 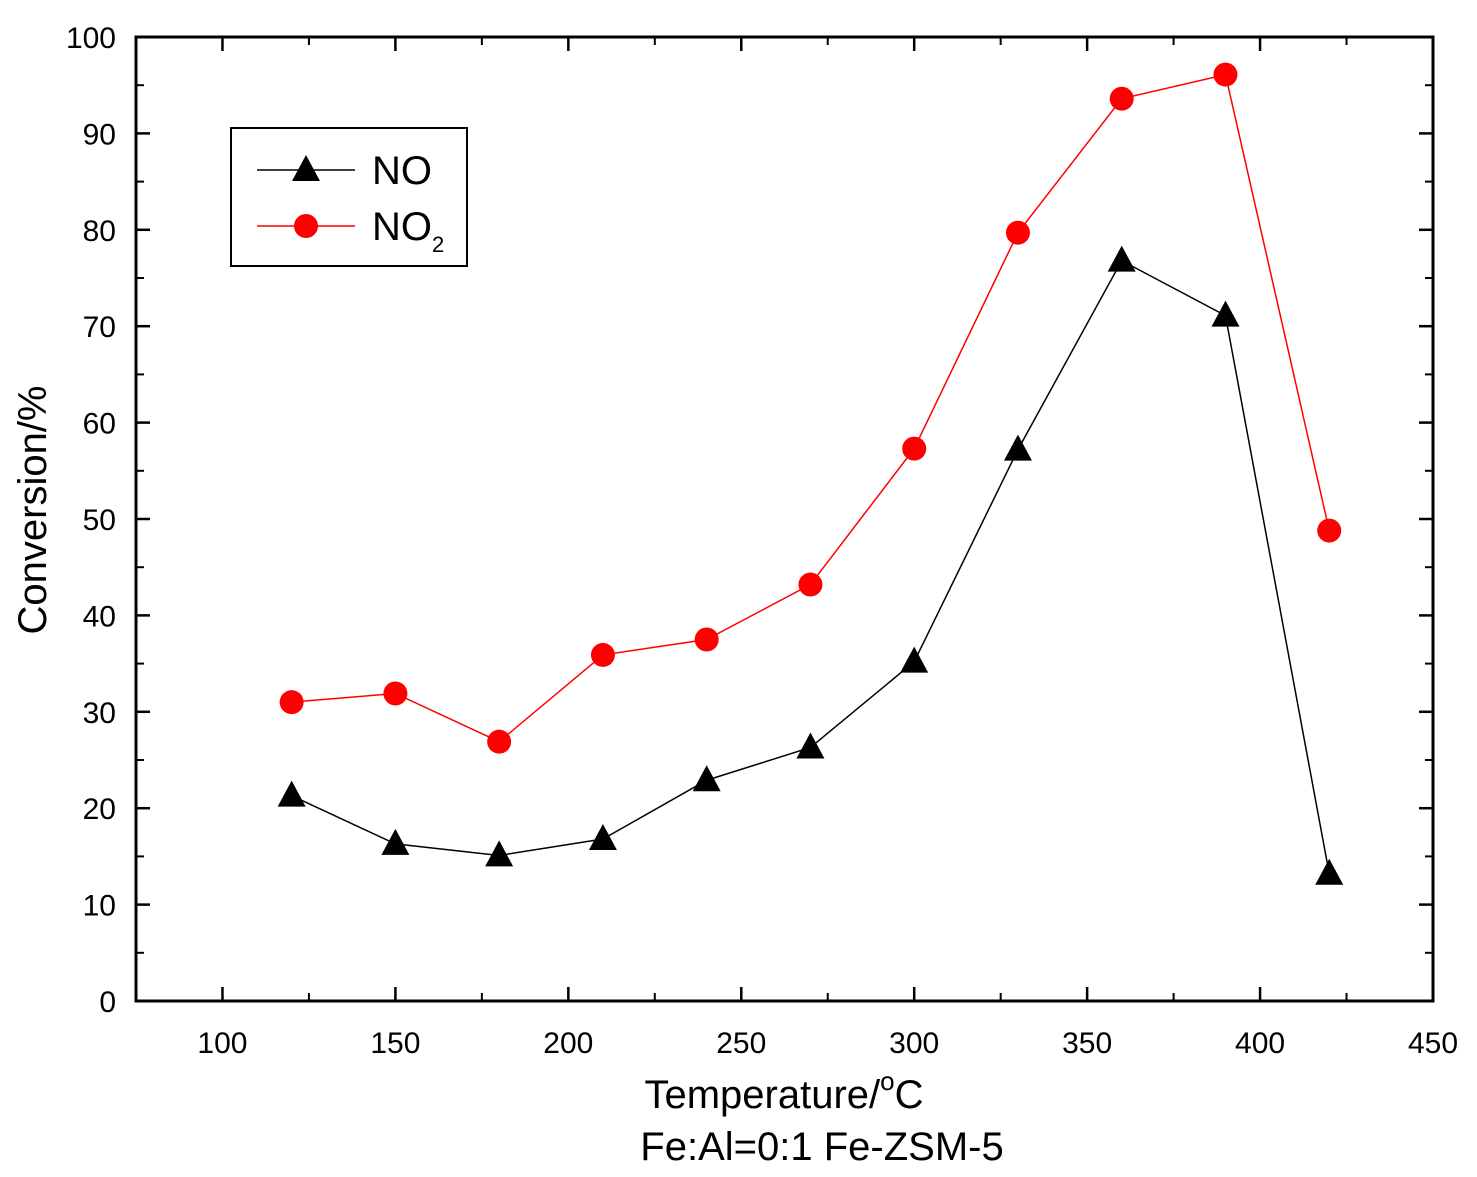 I want to click on y-tick-label: 0, so click(x=107, y=1002).